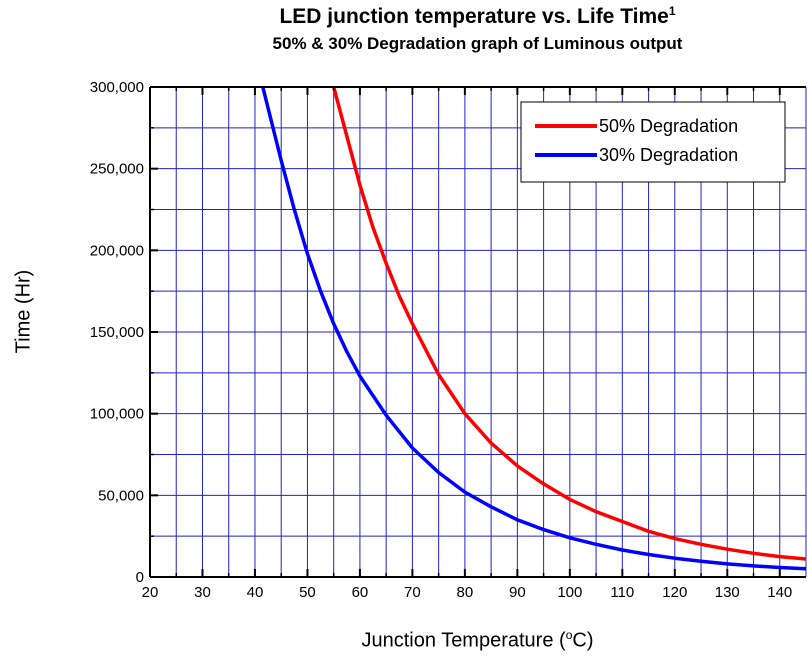 The height and width of the screenshot is (658, 807). What do you see at coordinates (360, 592) in the screenshot?
I see `x-tick-label: 60` at bounding box center [360, 592].